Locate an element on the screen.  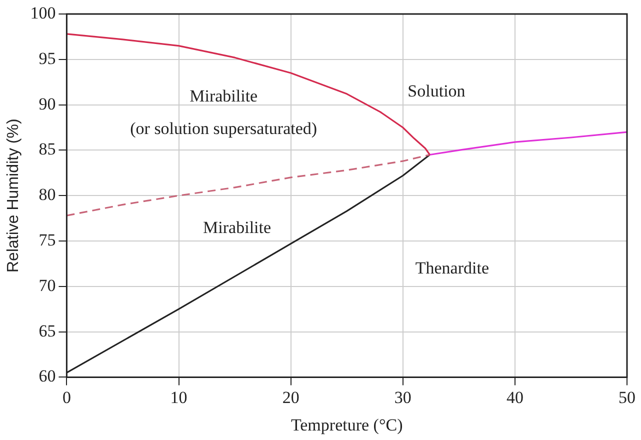
x-tick-label: 40 is located at coordinates (515, 397).